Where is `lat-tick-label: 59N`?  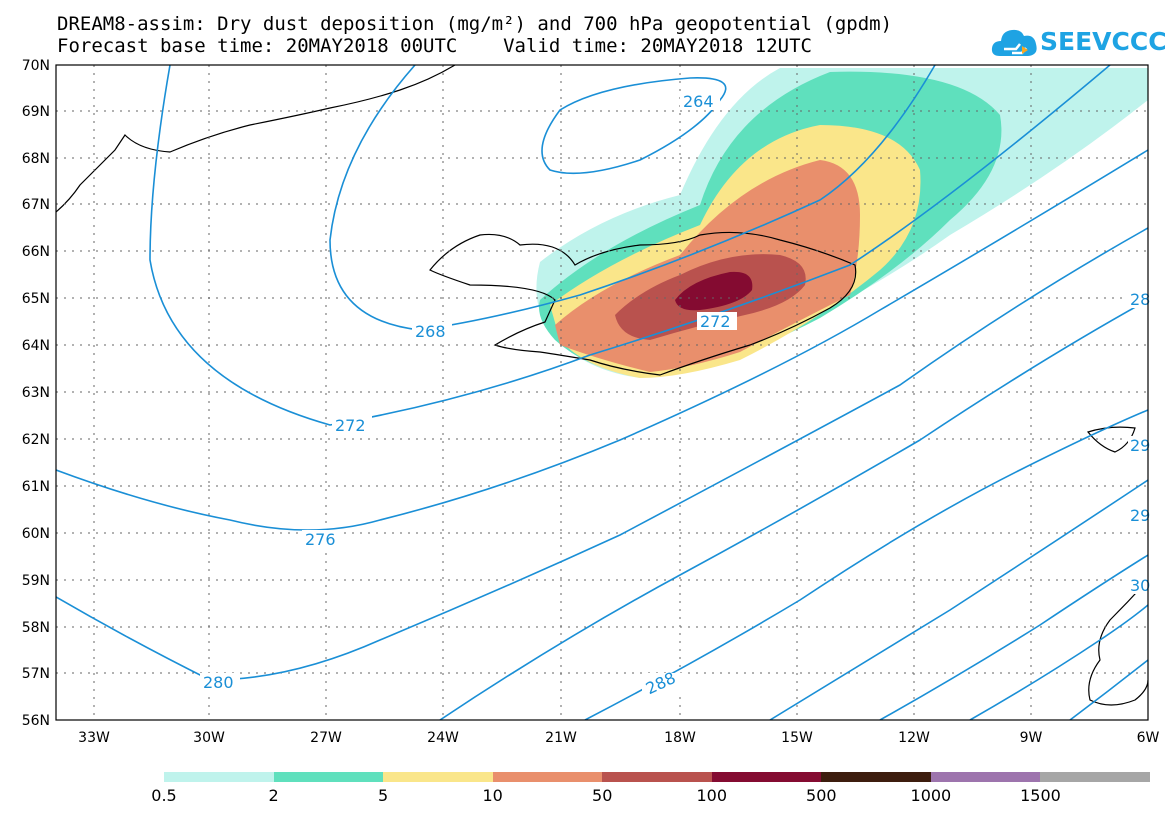 lat-tick-label: 59N is located at coordinates (36, 581).